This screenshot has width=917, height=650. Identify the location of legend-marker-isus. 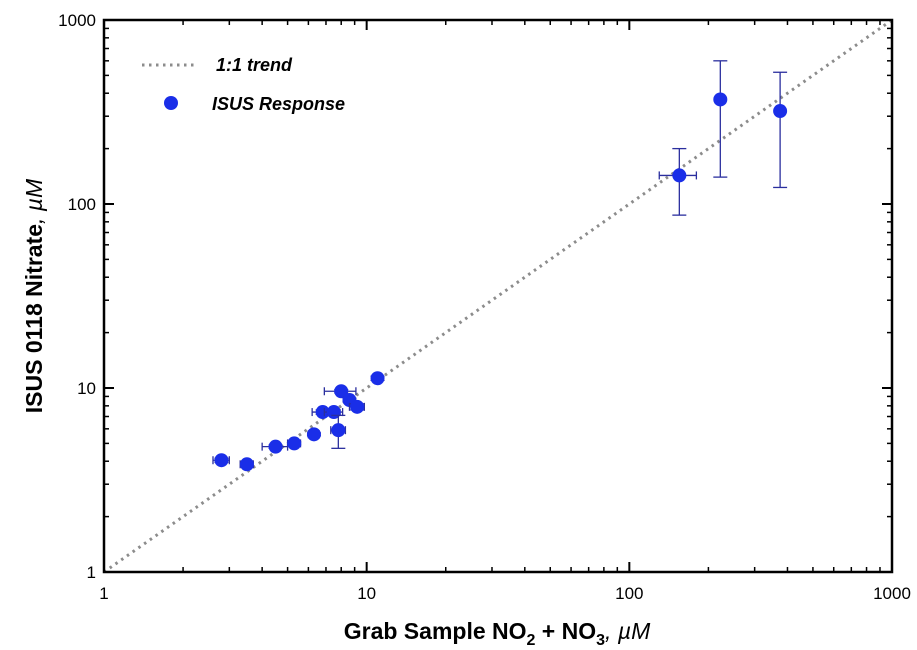
(171, 103).